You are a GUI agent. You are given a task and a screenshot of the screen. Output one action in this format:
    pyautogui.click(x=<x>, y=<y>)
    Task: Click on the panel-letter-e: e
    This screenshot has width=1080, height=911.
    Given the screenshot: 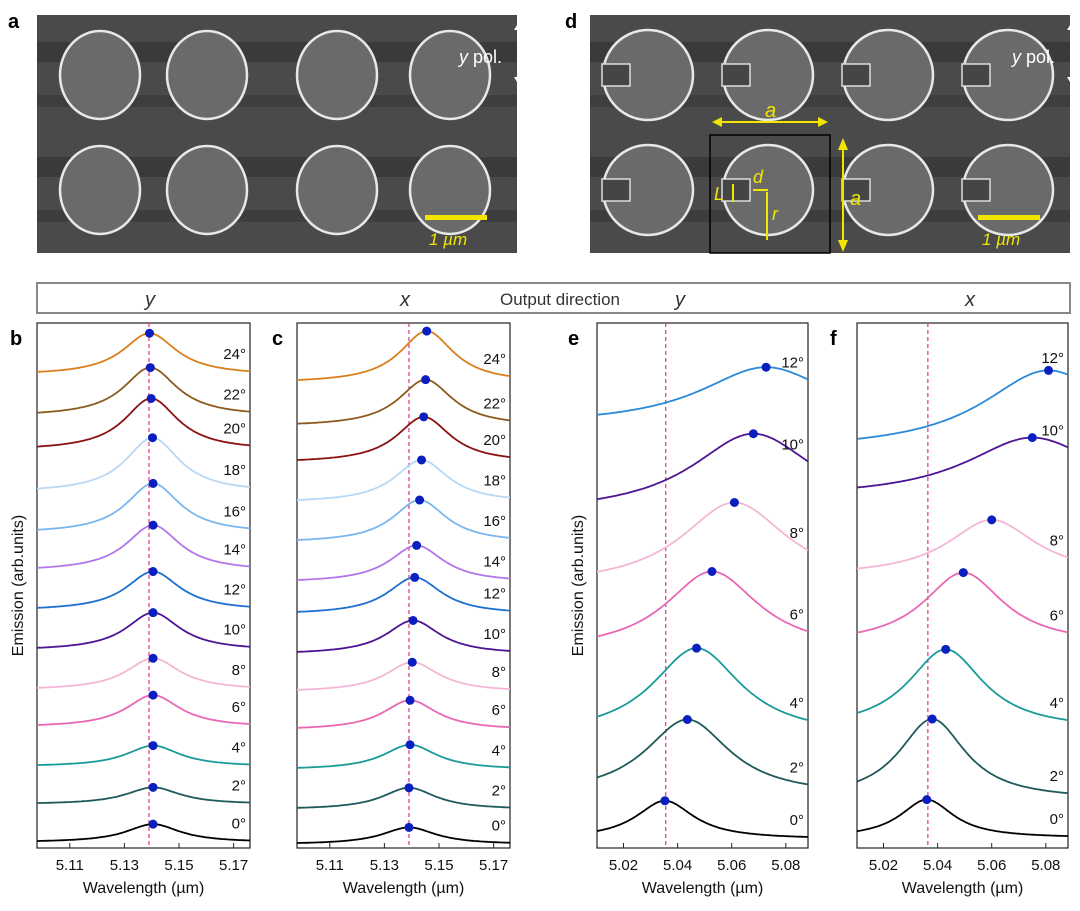 What is the action you would take?
    pyautogui.click(x=573, y=339)
    